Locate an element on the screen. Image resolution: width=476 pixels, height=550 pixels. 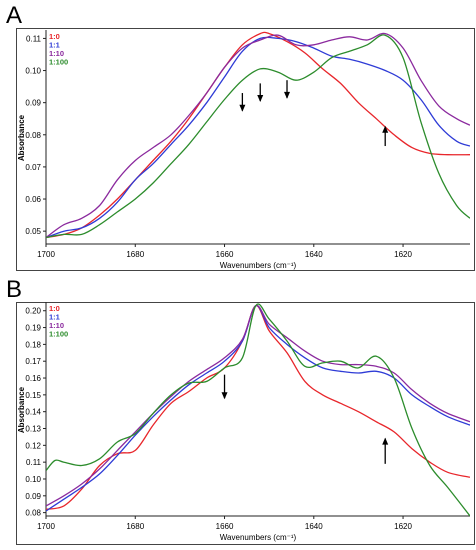
y-tick-label: 0.06 is located at coordinates (33, 199).